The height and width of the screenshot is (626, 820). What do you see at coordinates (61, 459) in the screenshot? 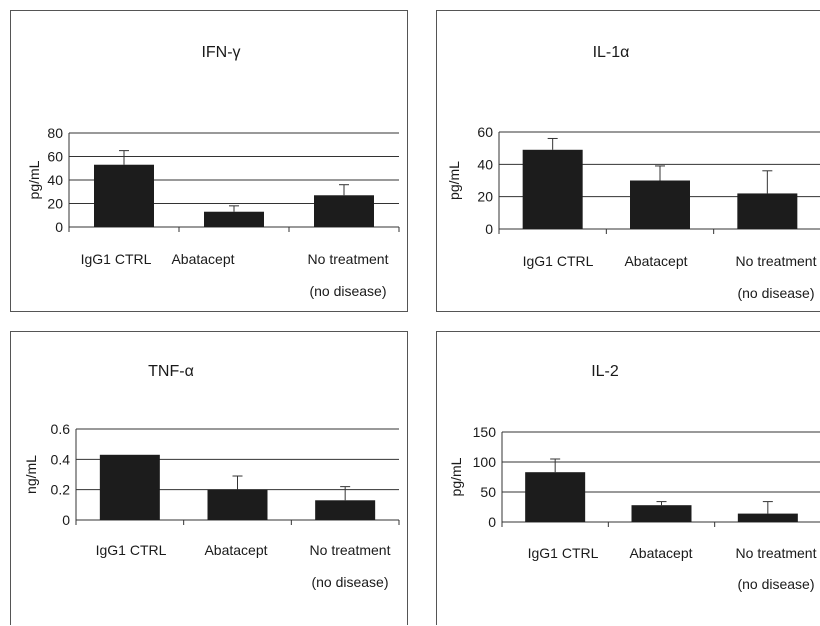
I see `y-tick-label: 0.4` at bounding box center [61, 459].